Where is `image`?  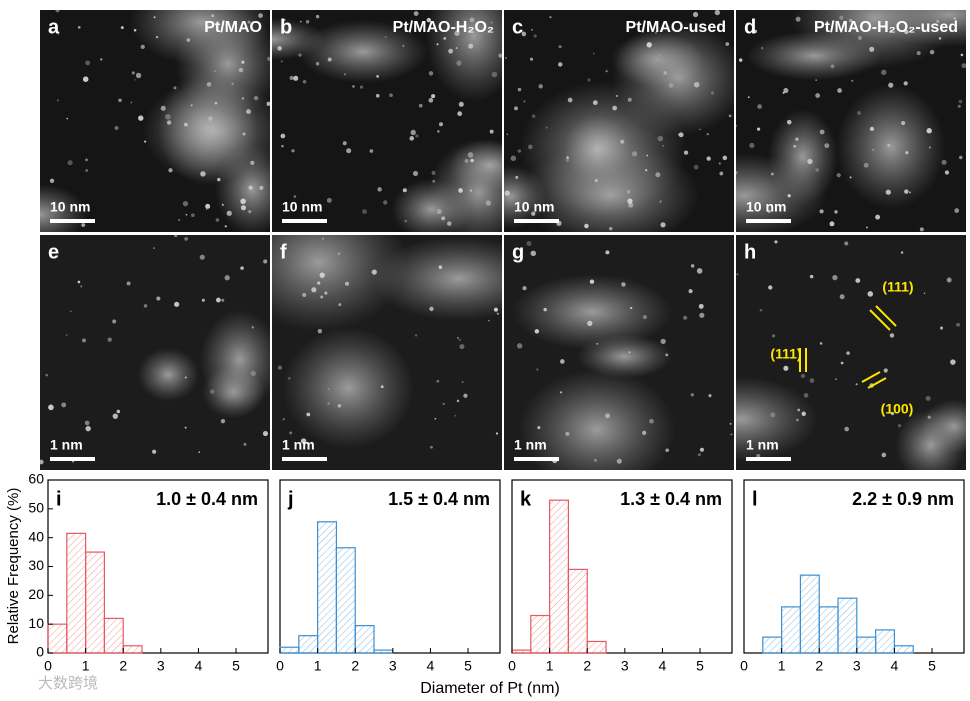 image is located at coordinates (155, 352).